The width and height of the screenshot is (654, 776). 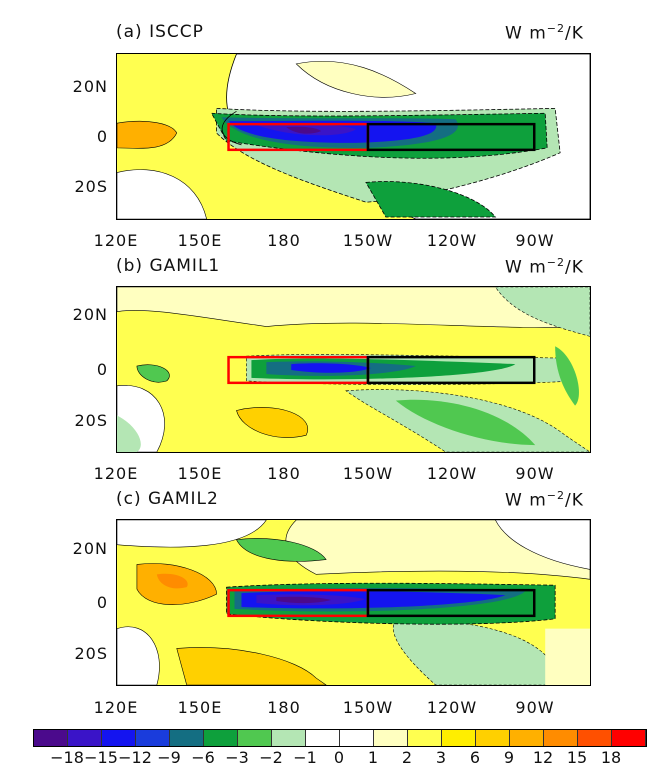 I want to click on colorbar-label: −1, so click(x=305, y=757).